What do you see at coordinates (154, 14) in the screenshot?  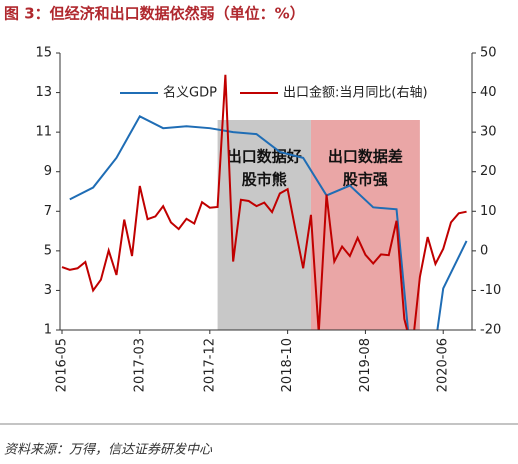 I see `chart-title: 图 3：但经济和出口数据依然弱（单位：%）` at bounding box center [154, 14].